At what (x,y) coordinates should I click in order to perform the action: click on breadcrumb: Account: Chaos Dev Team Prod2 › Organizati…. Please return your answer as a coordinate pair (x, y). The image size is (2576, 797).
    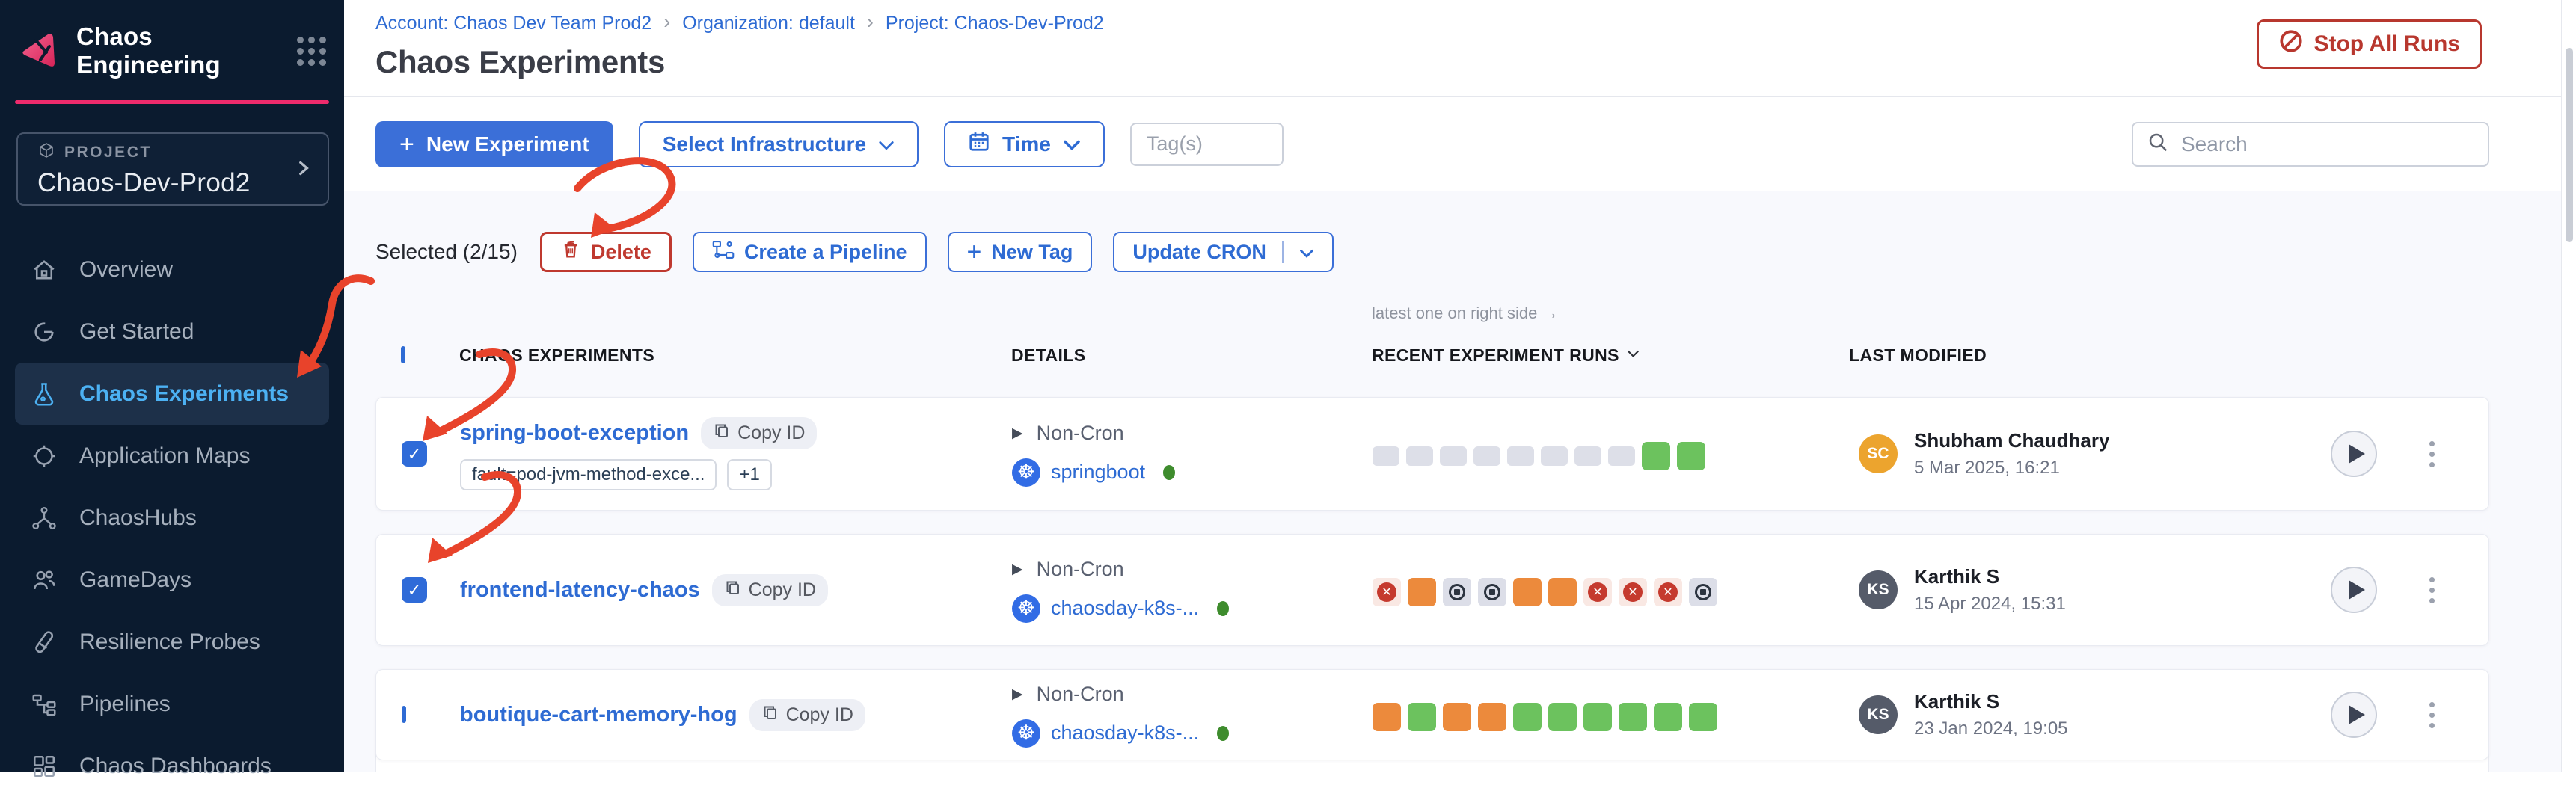
    Looking at the image, I should click on (1428, 23).